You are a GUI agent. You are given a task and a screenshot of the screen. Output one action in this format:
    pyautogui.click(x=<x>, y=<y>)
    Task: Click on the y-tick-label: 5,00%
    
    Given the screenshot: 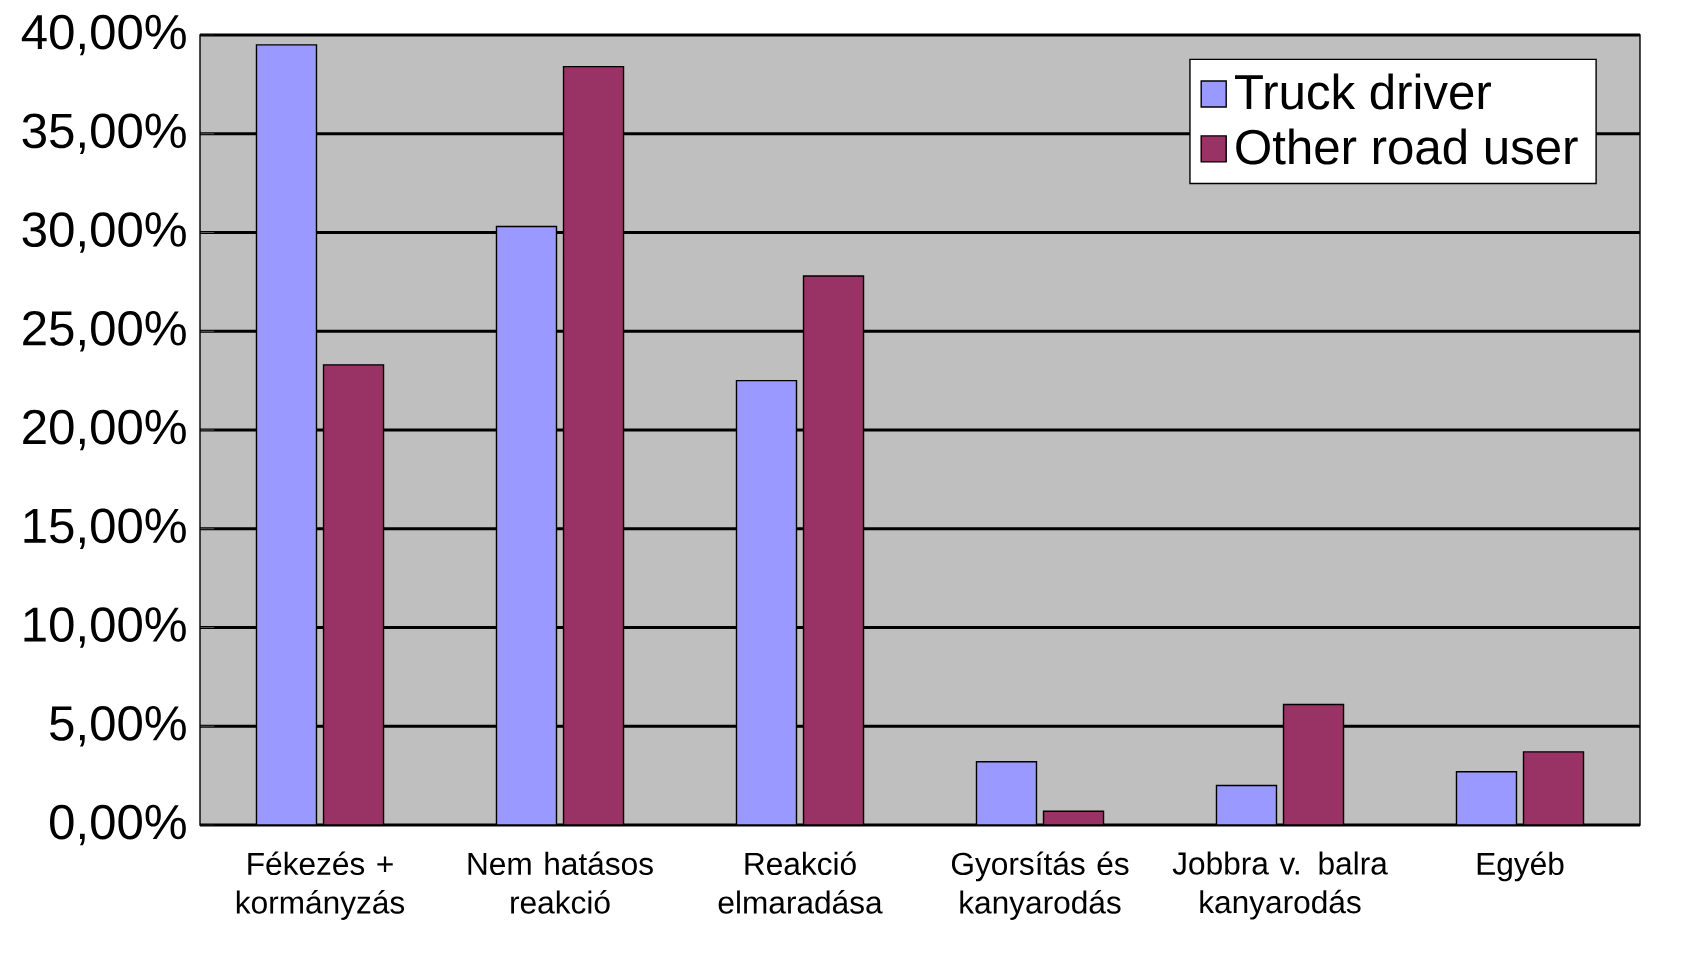 What is the action you would take?
    pyautogui.click(x=118, y=726)
    